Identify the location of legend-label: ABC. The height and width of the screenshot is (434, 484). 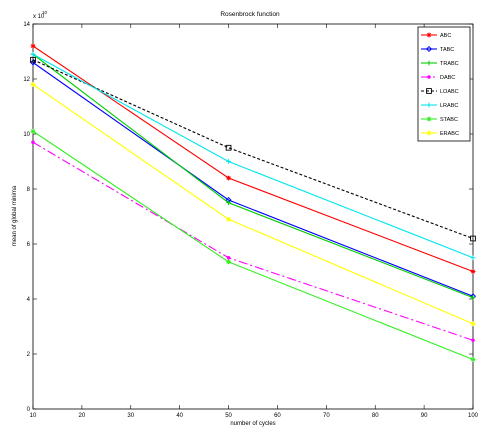
(445, 36).